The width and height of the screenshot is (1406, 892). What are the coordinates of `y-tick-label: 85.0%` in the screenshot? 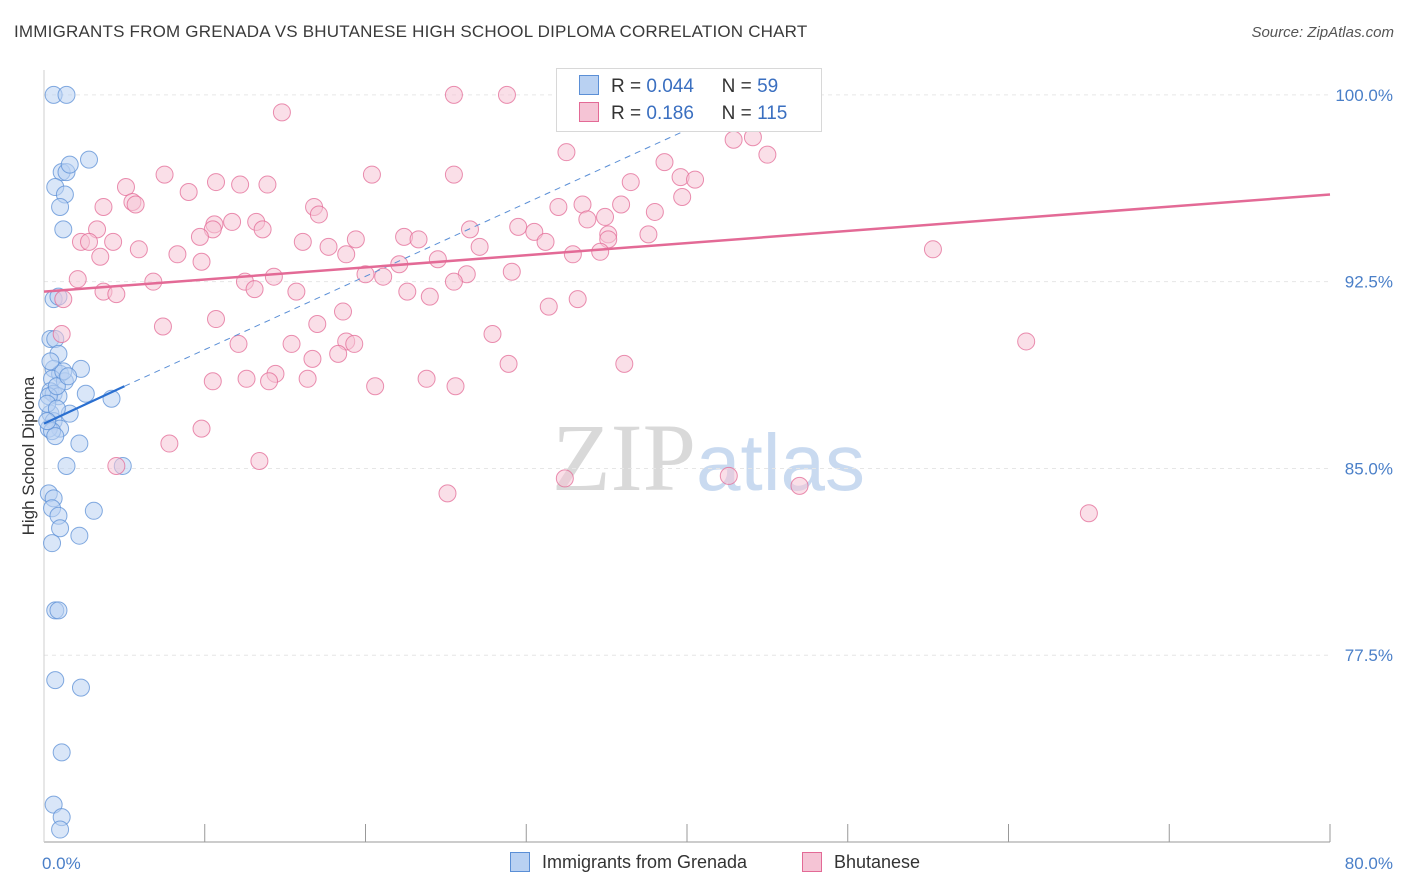 It's located at (1369, 468).